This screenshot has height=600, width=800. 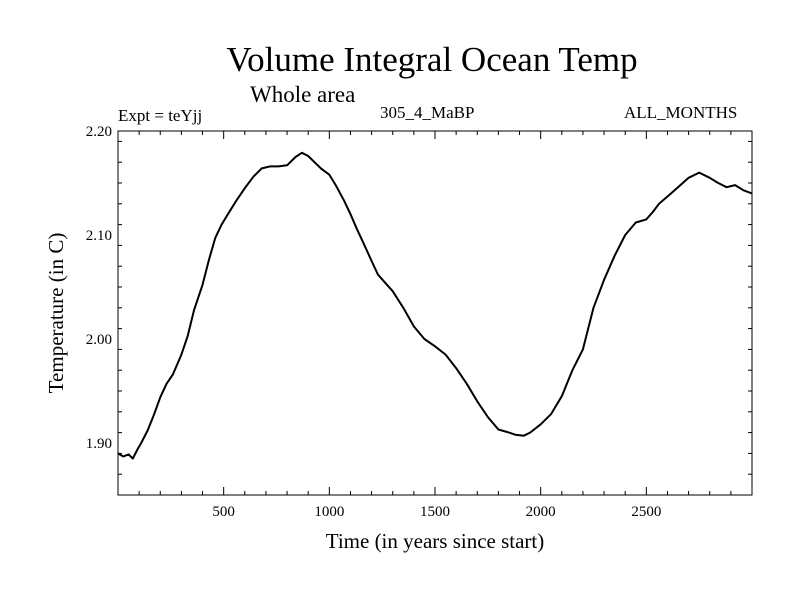 What do you see at coordinates (541, 512) in the screenshot?
I see `x-tick-label: 2000` at bounding box center [541, 512].